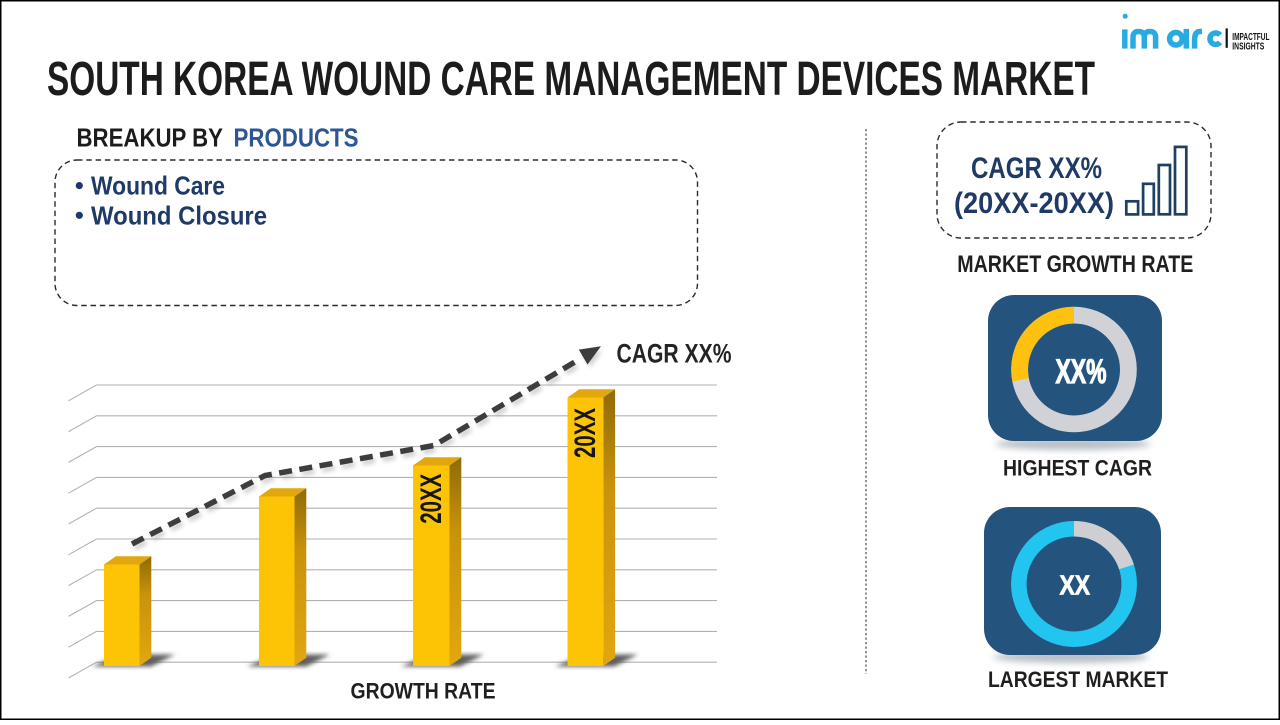 The image size is (1280, 725). I want to click on svg-text: XX%, so click(1081, 372).